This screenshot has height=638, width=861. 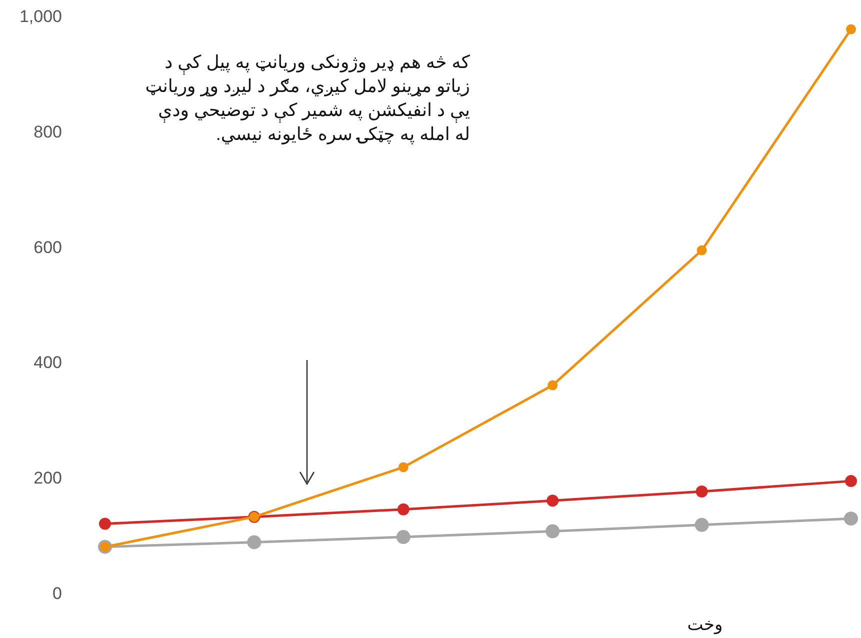 I want to click on y-tick-label: 800, so click(x=48, y=132).